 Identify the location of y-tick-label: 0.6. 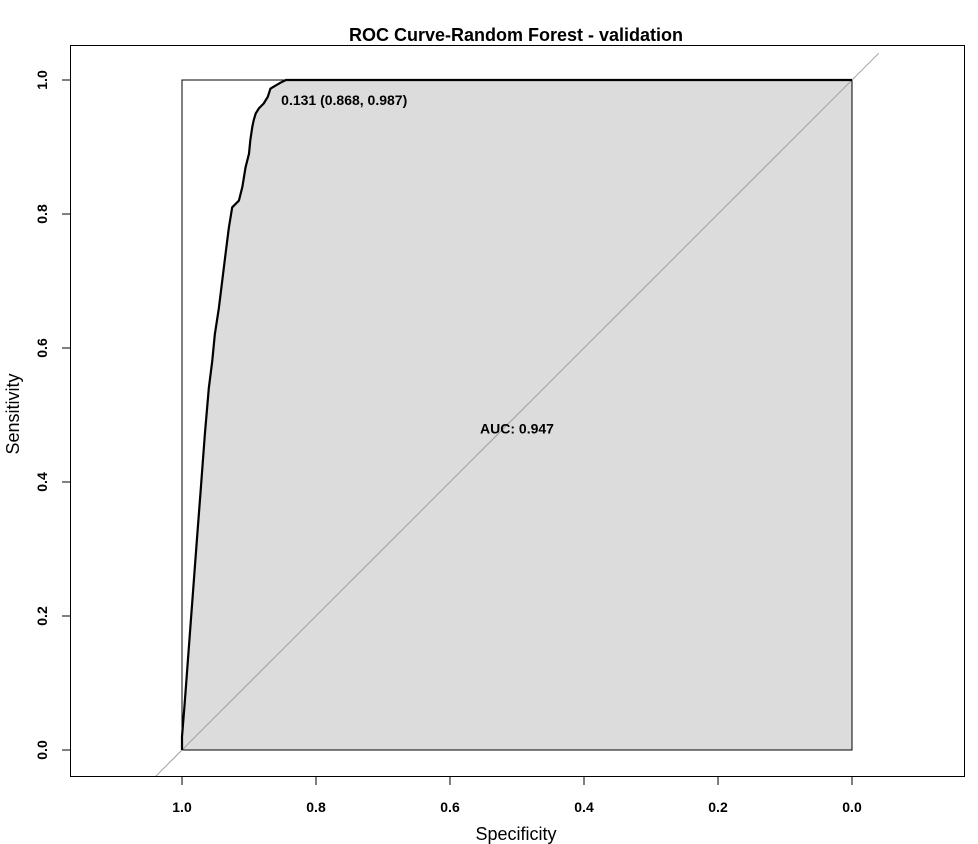
(42, 348).